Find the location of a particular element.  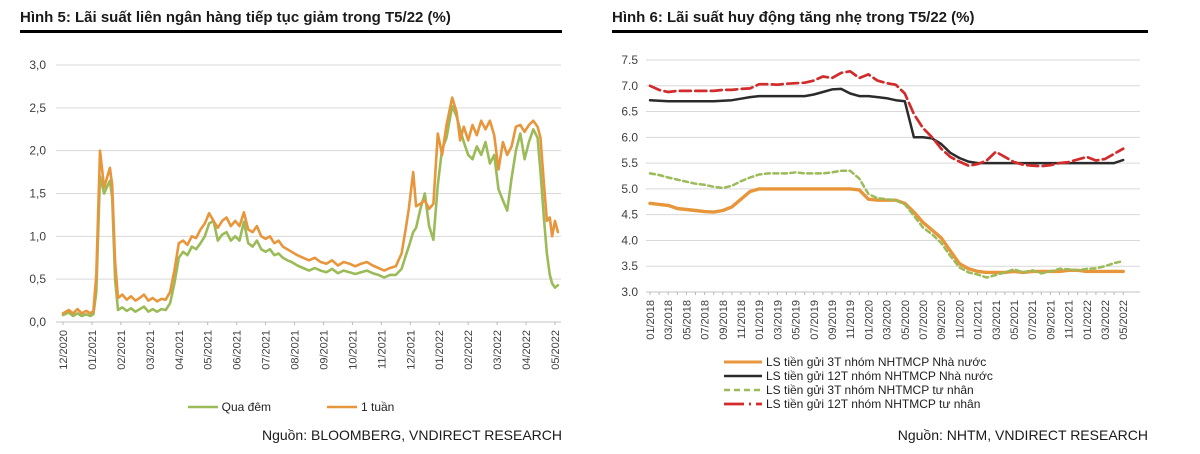

figure-5-source: Nguồn: BLOOMBERG, VNDIRECT RESEARCH is located at coordinates (411, 435).